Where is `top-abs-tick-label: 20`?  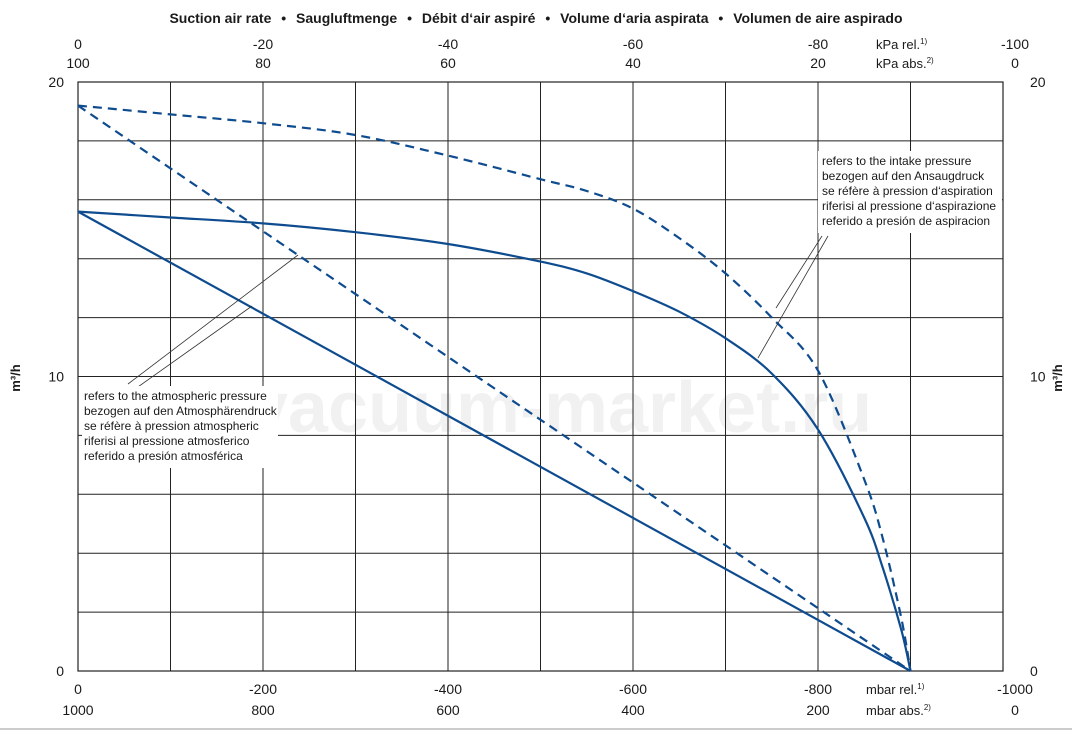
top-abs-tick-label: 20 is located at coordinates (818, 63).